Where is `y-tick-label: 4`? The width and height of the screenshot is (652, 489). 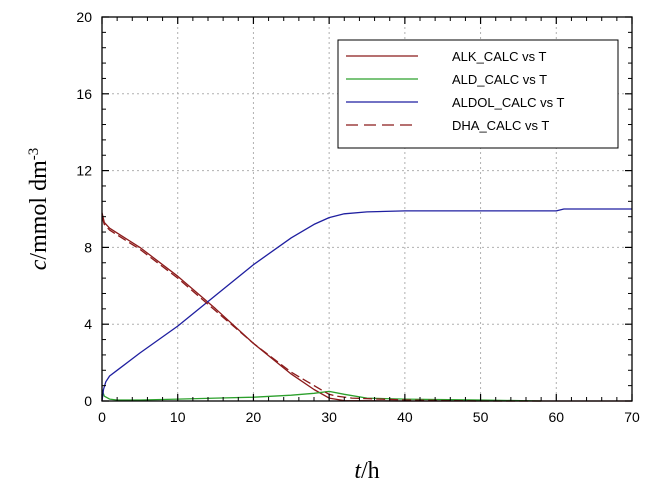 y-tick-label: 4 is located at coordinates (88, 324).